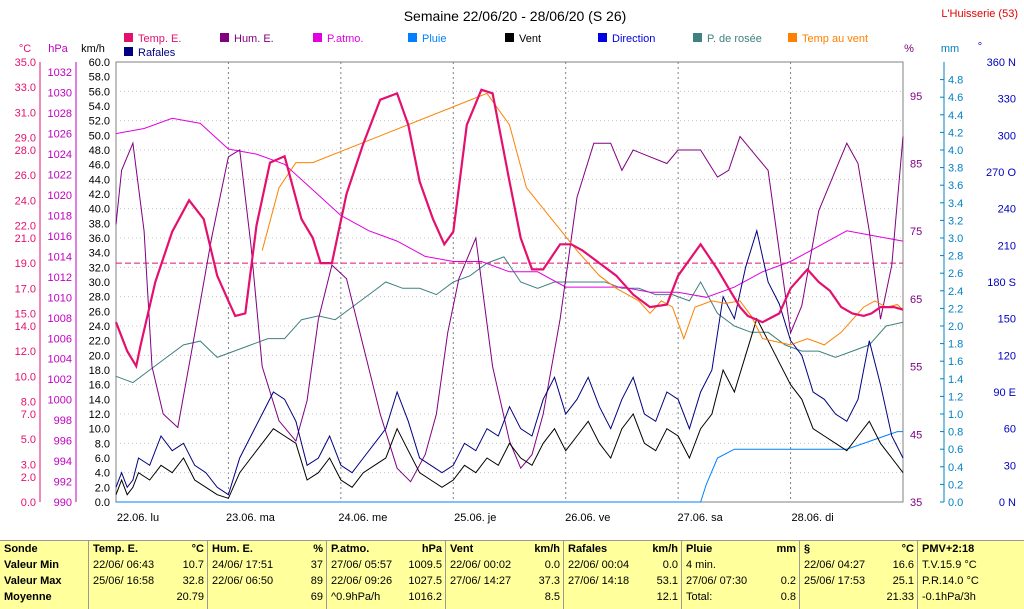 This screenshot has height=609, width=1024. Describe the element at coordinates (858, 575) in the screenshot. I see `summary-column: § °C 22/06/ 04:27 16.6 25/06/ 17:53 25.1 21.33` at that location.